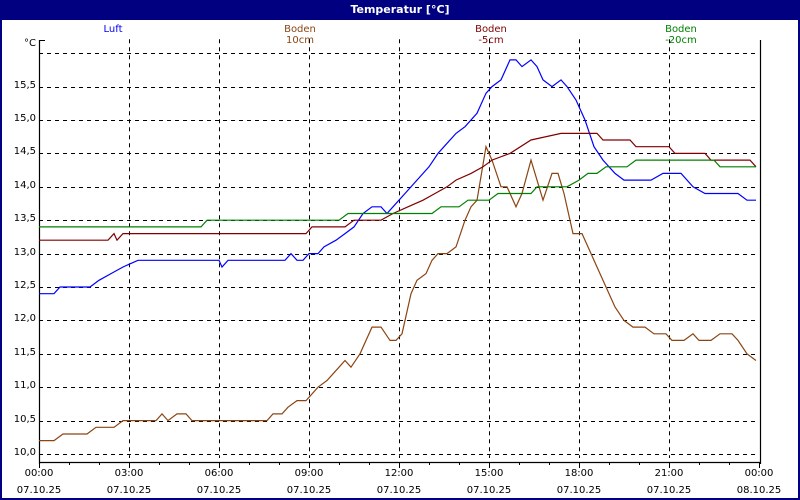  Describe the element at coordinates (489, 473) in the screenshot. I see `x-tick-time: 15:00` at that location.